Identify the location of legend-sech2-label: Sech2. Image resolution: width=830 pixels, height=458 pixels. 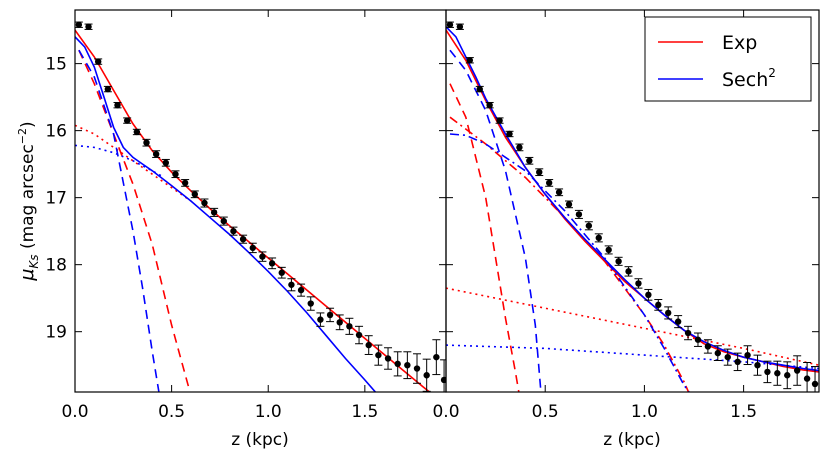
(749, 78).